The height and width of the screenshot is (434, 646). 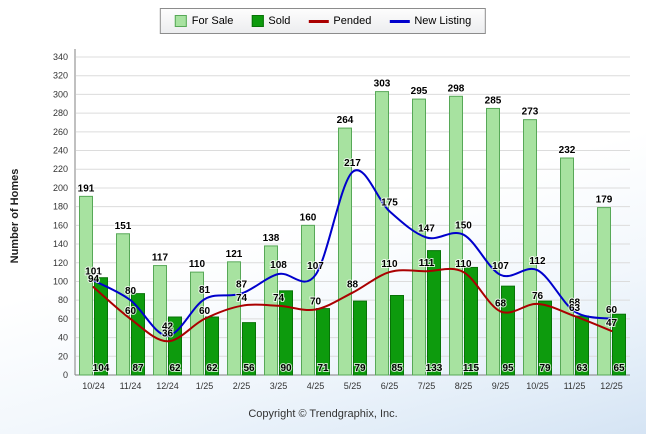 I want to click on for-sale-swatch, so click(x=180, y=21).